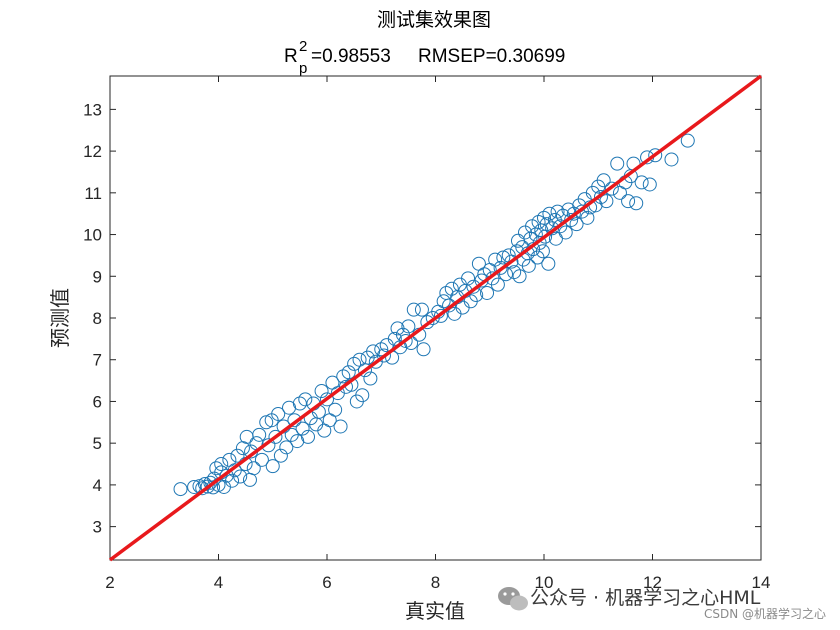  What do you see at coordinates (97, 401) in the screenshot?
I see `y-tick-label: 6` at bounding box center [97, 401].